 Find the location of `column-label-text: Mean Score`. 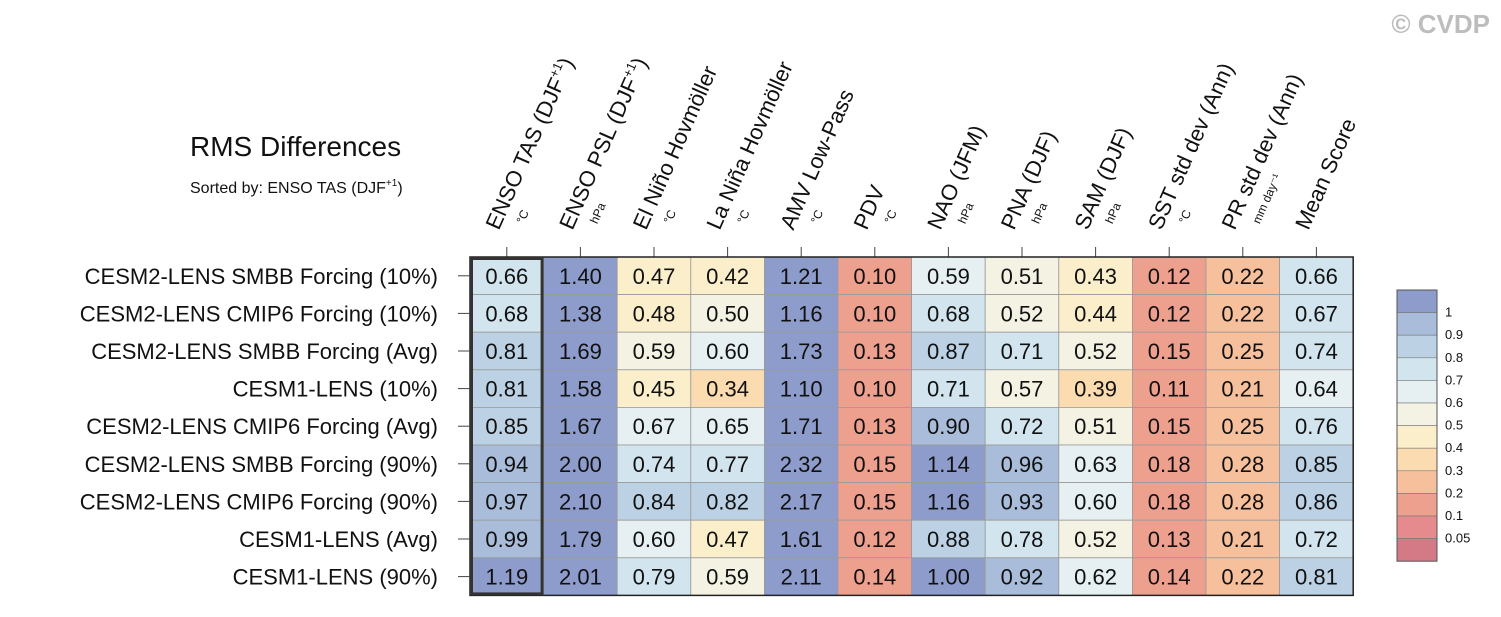

column-label-text: Mean Score is located at coordinates (1325, 173).